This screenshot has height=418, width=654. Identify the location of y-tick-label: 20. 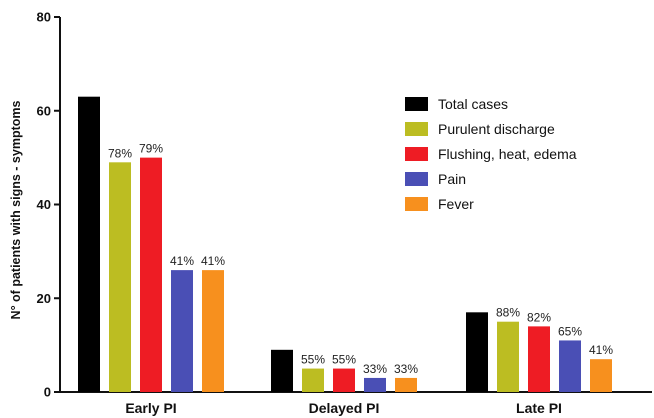
(44, 298).